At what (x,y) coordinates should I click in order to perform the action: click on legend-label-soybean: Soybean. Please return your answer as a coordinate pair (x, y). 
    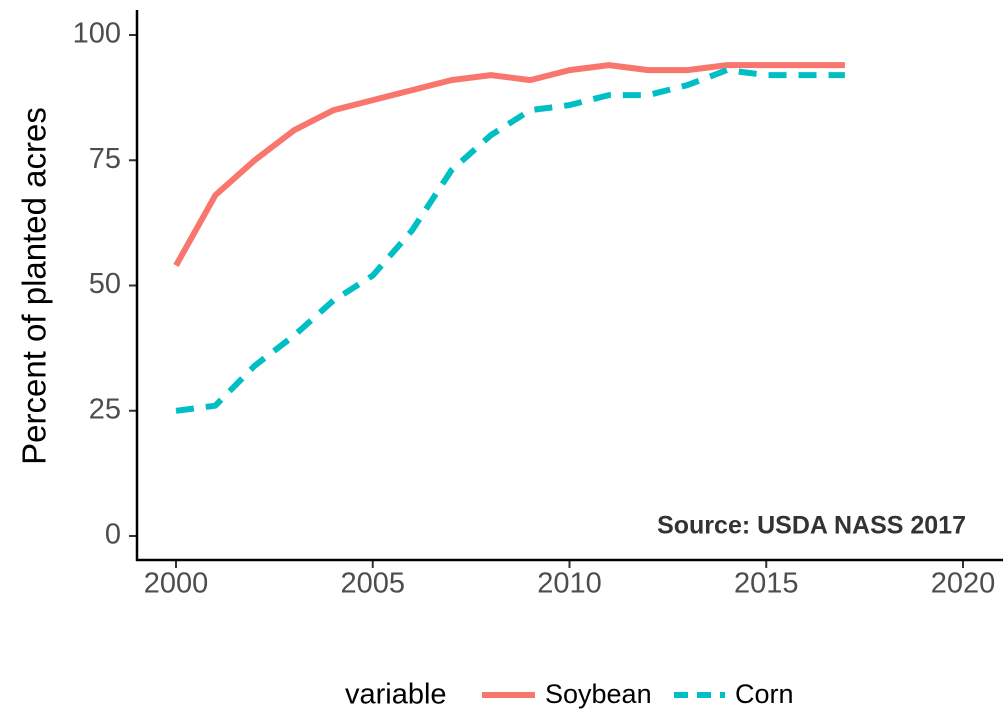
    Looking at the image, I should click on (598, 694).